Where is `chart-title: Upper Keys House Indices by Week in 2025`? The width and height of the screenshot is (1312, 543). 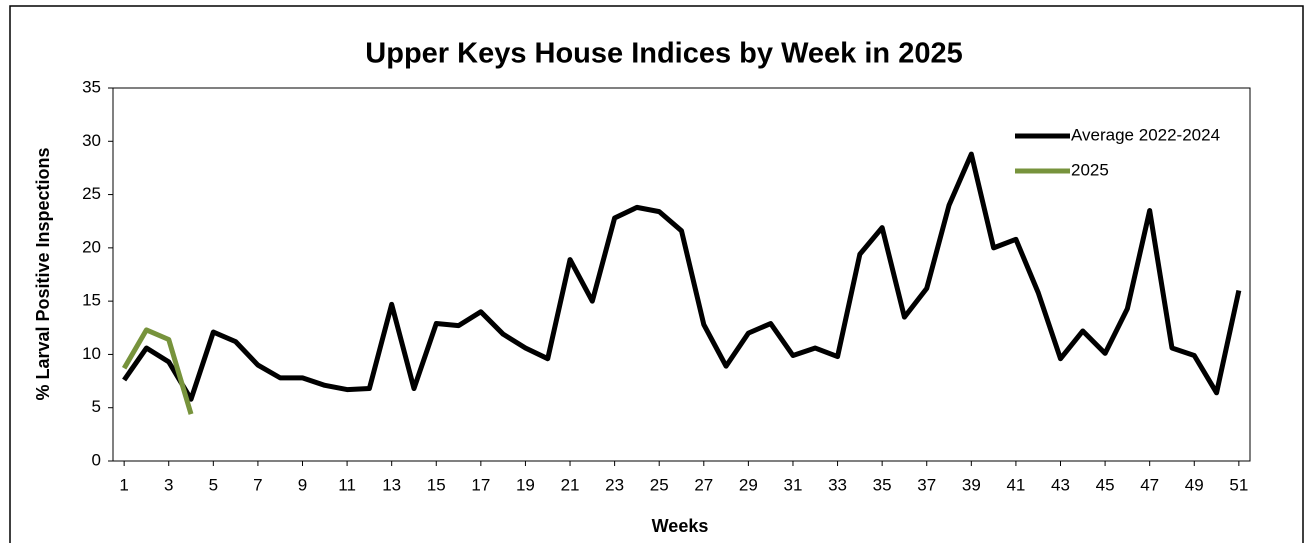
chart-title: Upper Keys House Indices by Week in 2025 is located at coordinates (663, 54).